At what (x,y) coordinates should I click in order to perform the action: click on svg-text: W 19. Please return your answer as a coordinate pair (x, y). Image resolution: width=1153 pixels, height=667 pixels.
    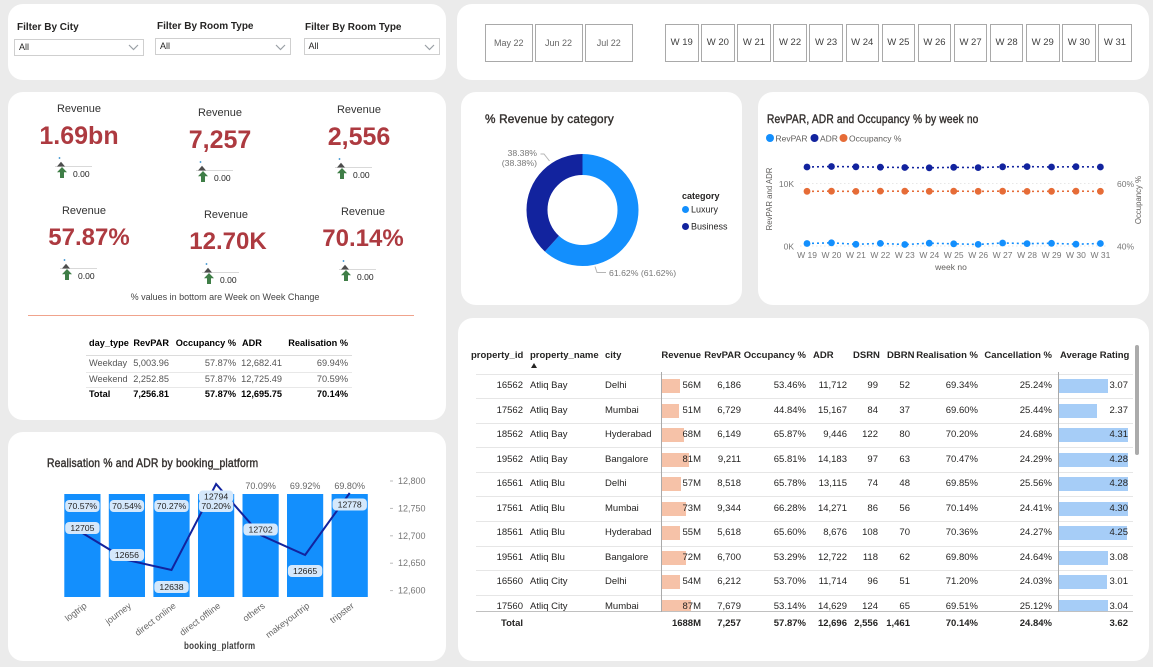
    Looking at the image, I should click on (807, 255).